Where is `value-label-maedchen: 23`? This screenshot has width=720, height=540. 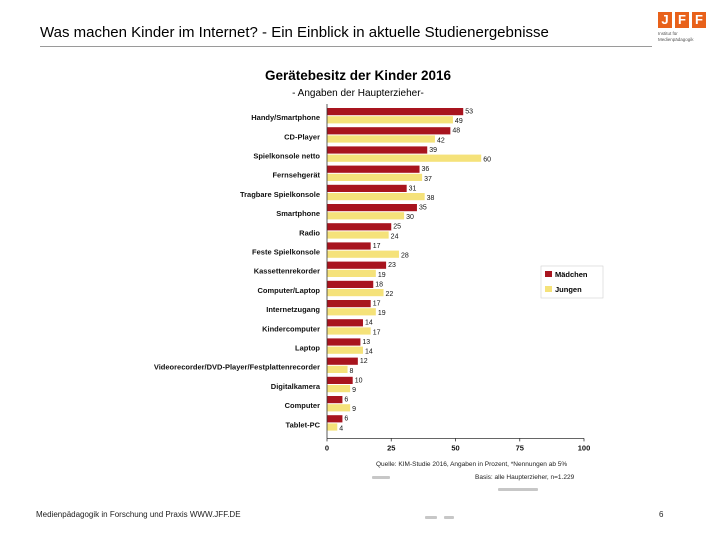 value-label-maedchen: 23 is located at coordinates (392, 265).